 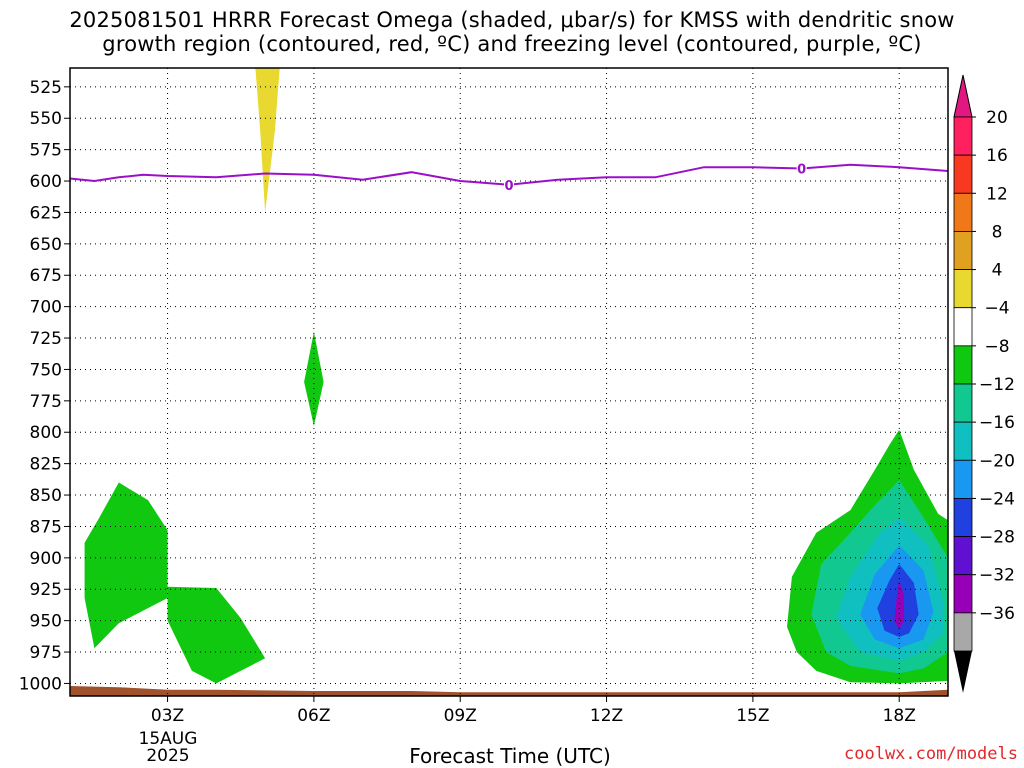 I want to click on x-tick-label-03Z: 03Z, so click(x=167, y=716).